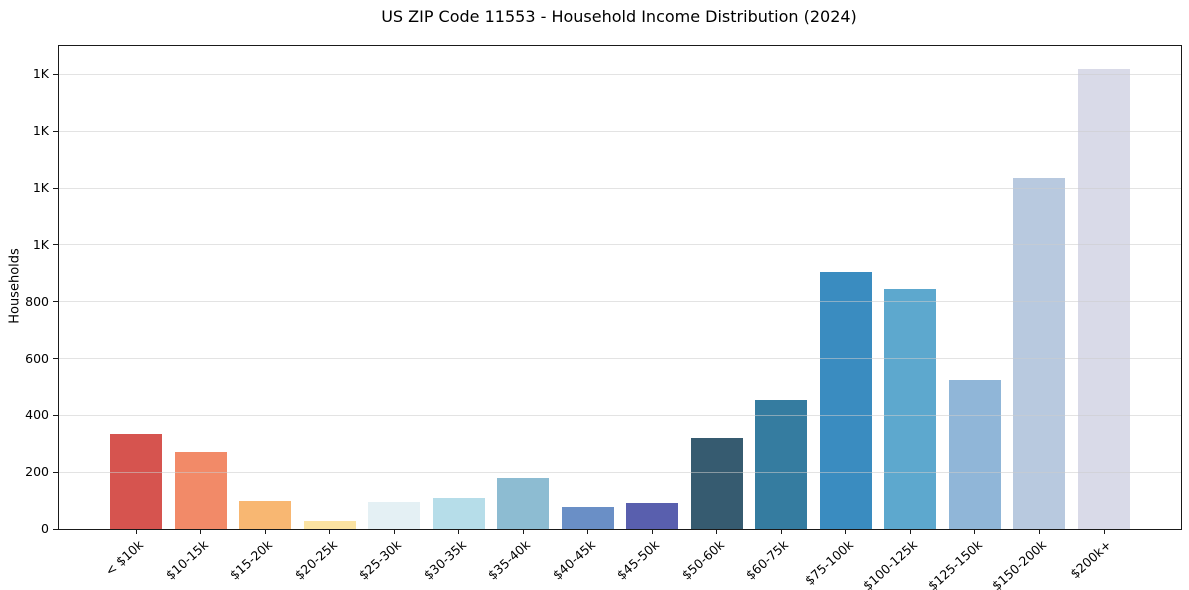  I want to click on bar-$125-150k, so click(974, 454).